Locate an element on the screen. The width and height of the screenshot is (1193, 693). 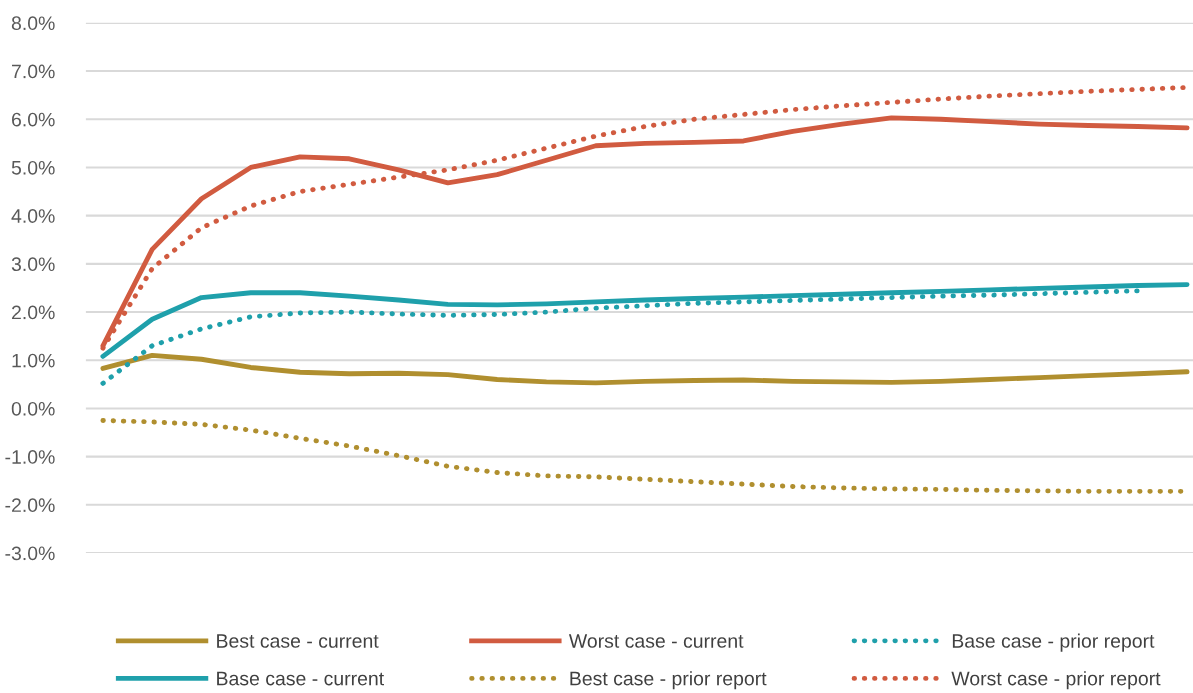
legend-label: Base case - current is located at coordinates (300, 678).